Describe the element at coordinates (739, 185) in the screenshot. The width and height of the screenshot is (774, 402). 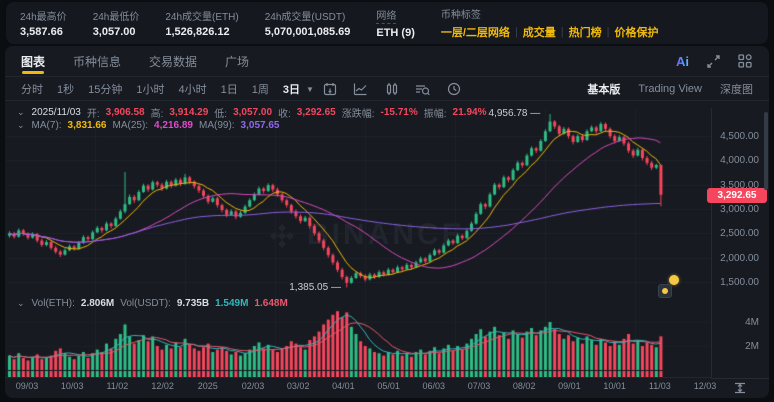
I see `price-tick: 3,500.00` at that location.